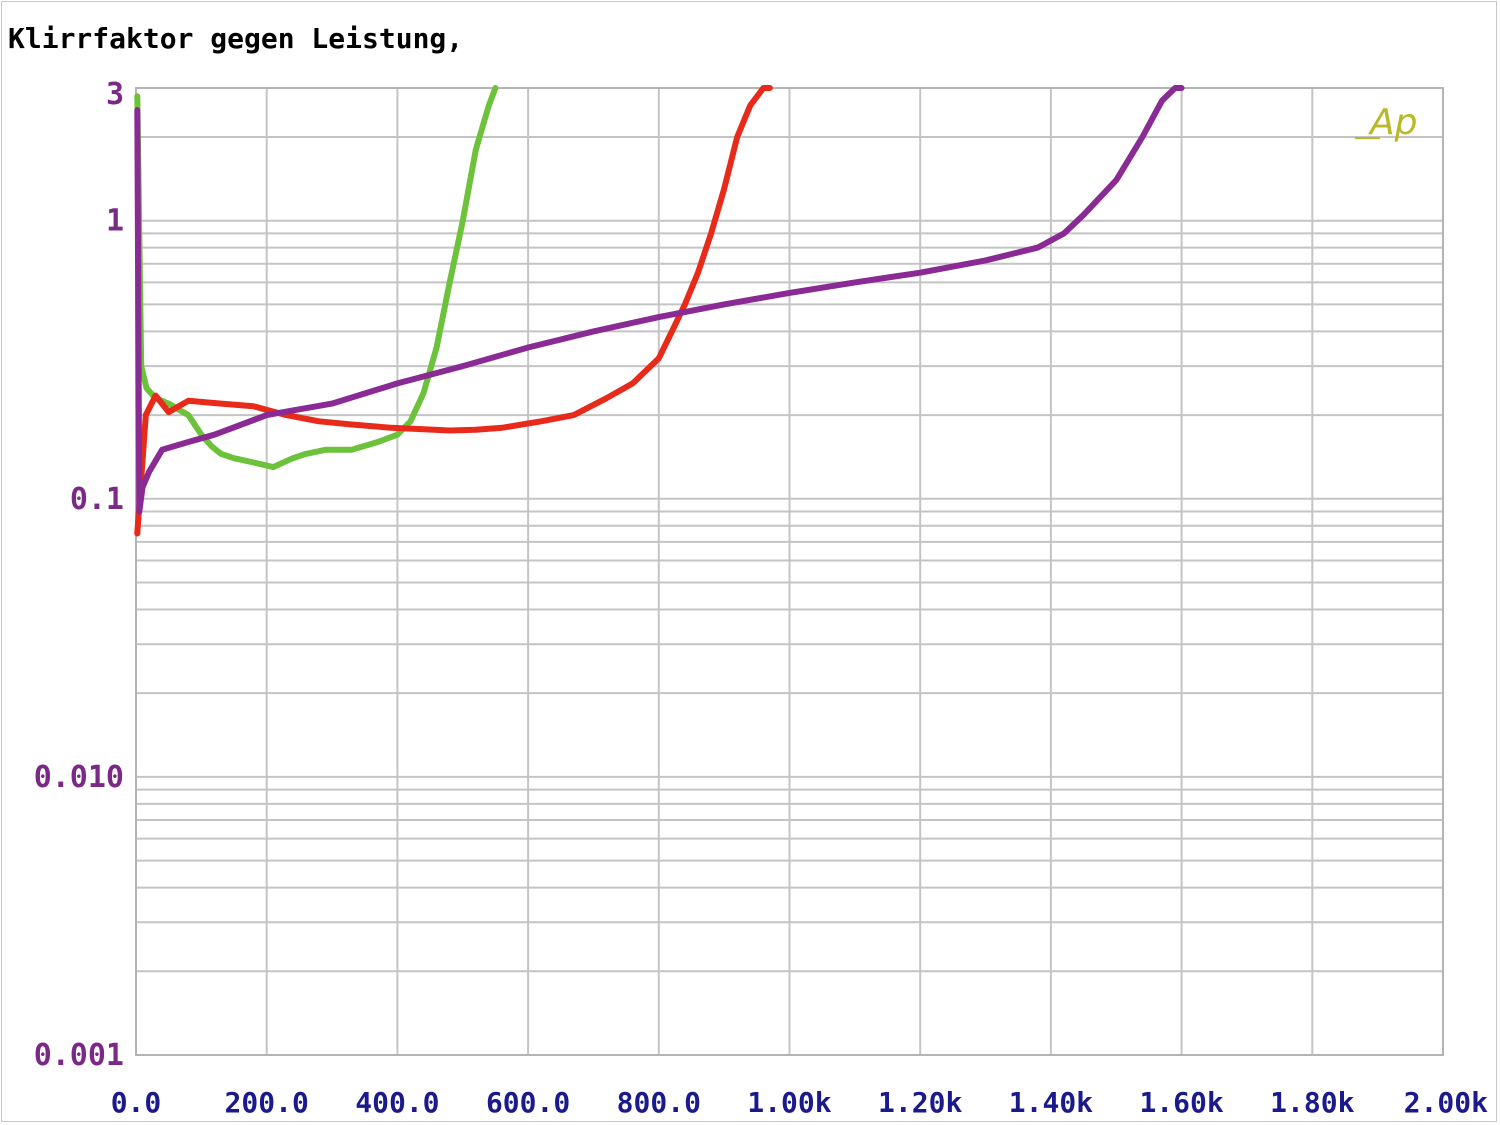  Describe the element at coordinates (97, 499) in the screenshot. I see `y-tick-label: 0.1` at that location.